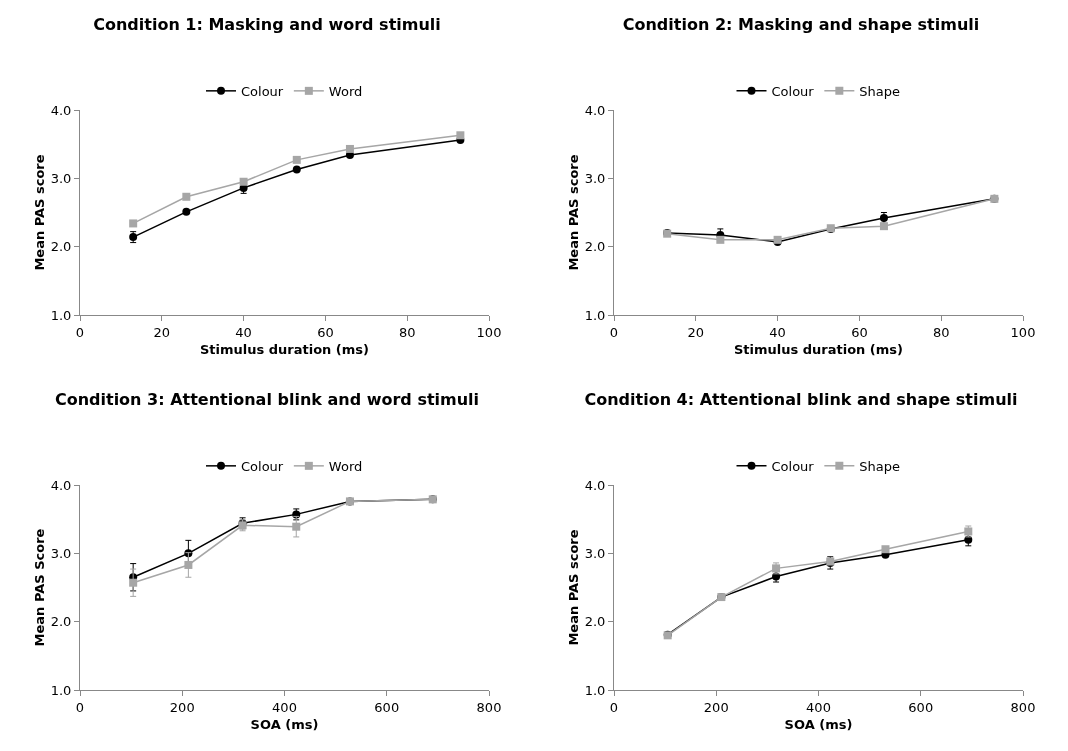 This screenshot has width=1068, height=751. What do you see at coordinates (267, 399) in the screenshot?
I see `chart-title: Condition 3: Attentional blink and word stimuli` at bounding box center [267, 399].